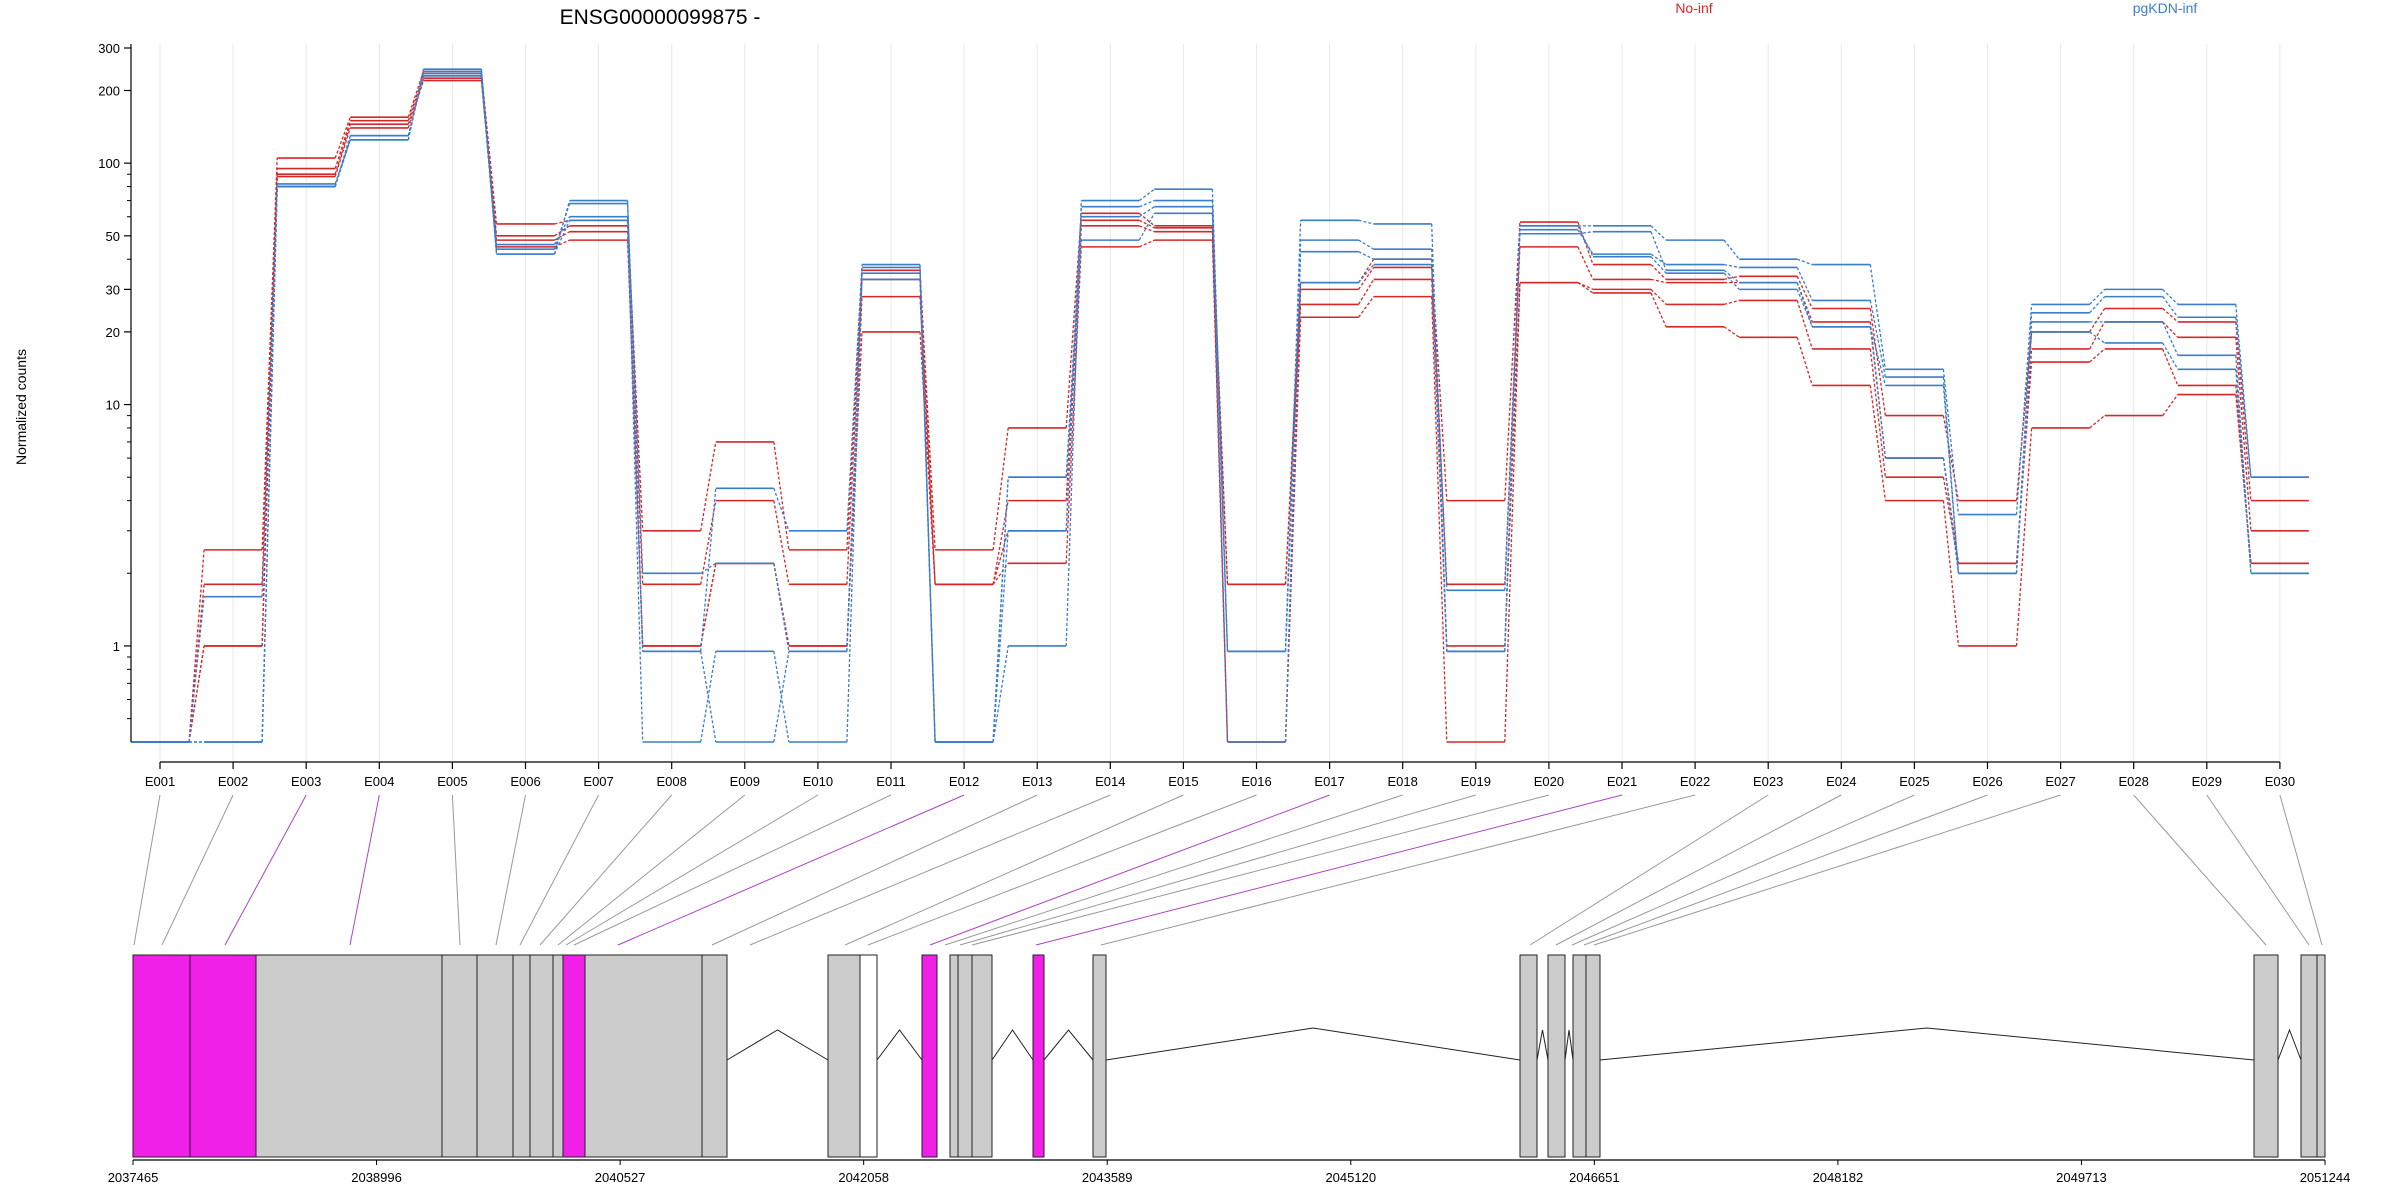 The image size is (2400, 1200). Describe the element at coordinates (113, 236) in the screenshot. I see `y-tick-label: 50` at that location.